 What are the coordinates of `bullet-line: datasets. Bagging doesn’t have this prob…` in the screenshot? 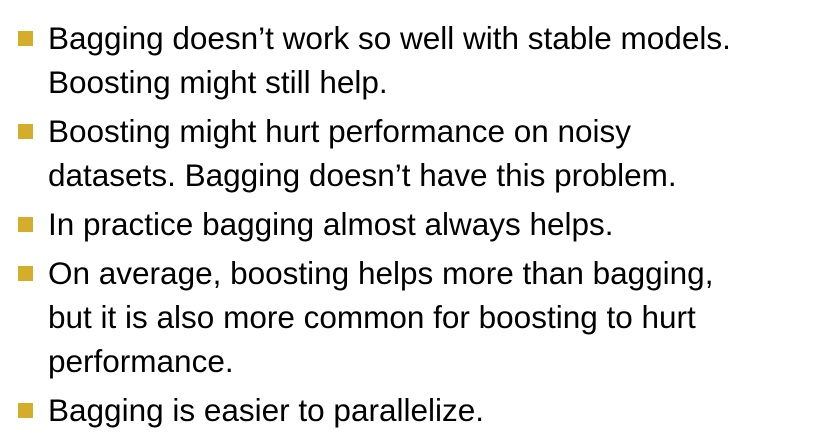 It's located at (362, 175).